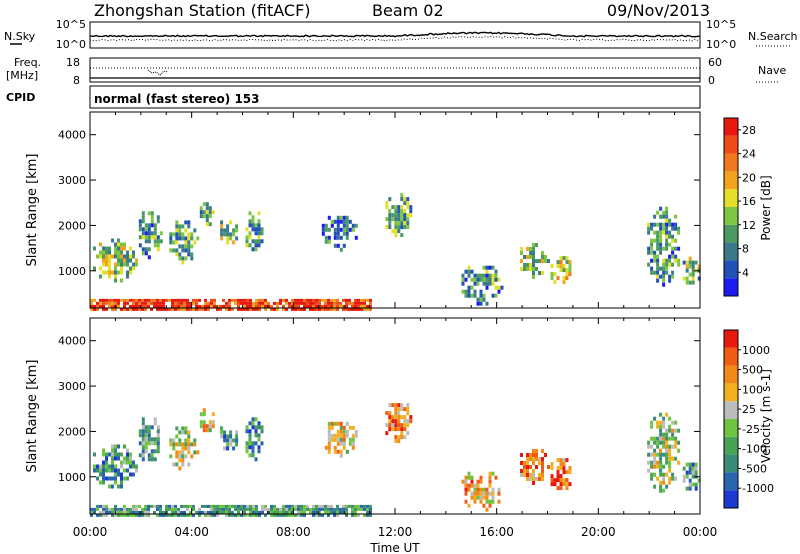 Image resolution: width=800 pixels, height=554 pixels. I want to click on colorbar-frame, so click(731, 419).